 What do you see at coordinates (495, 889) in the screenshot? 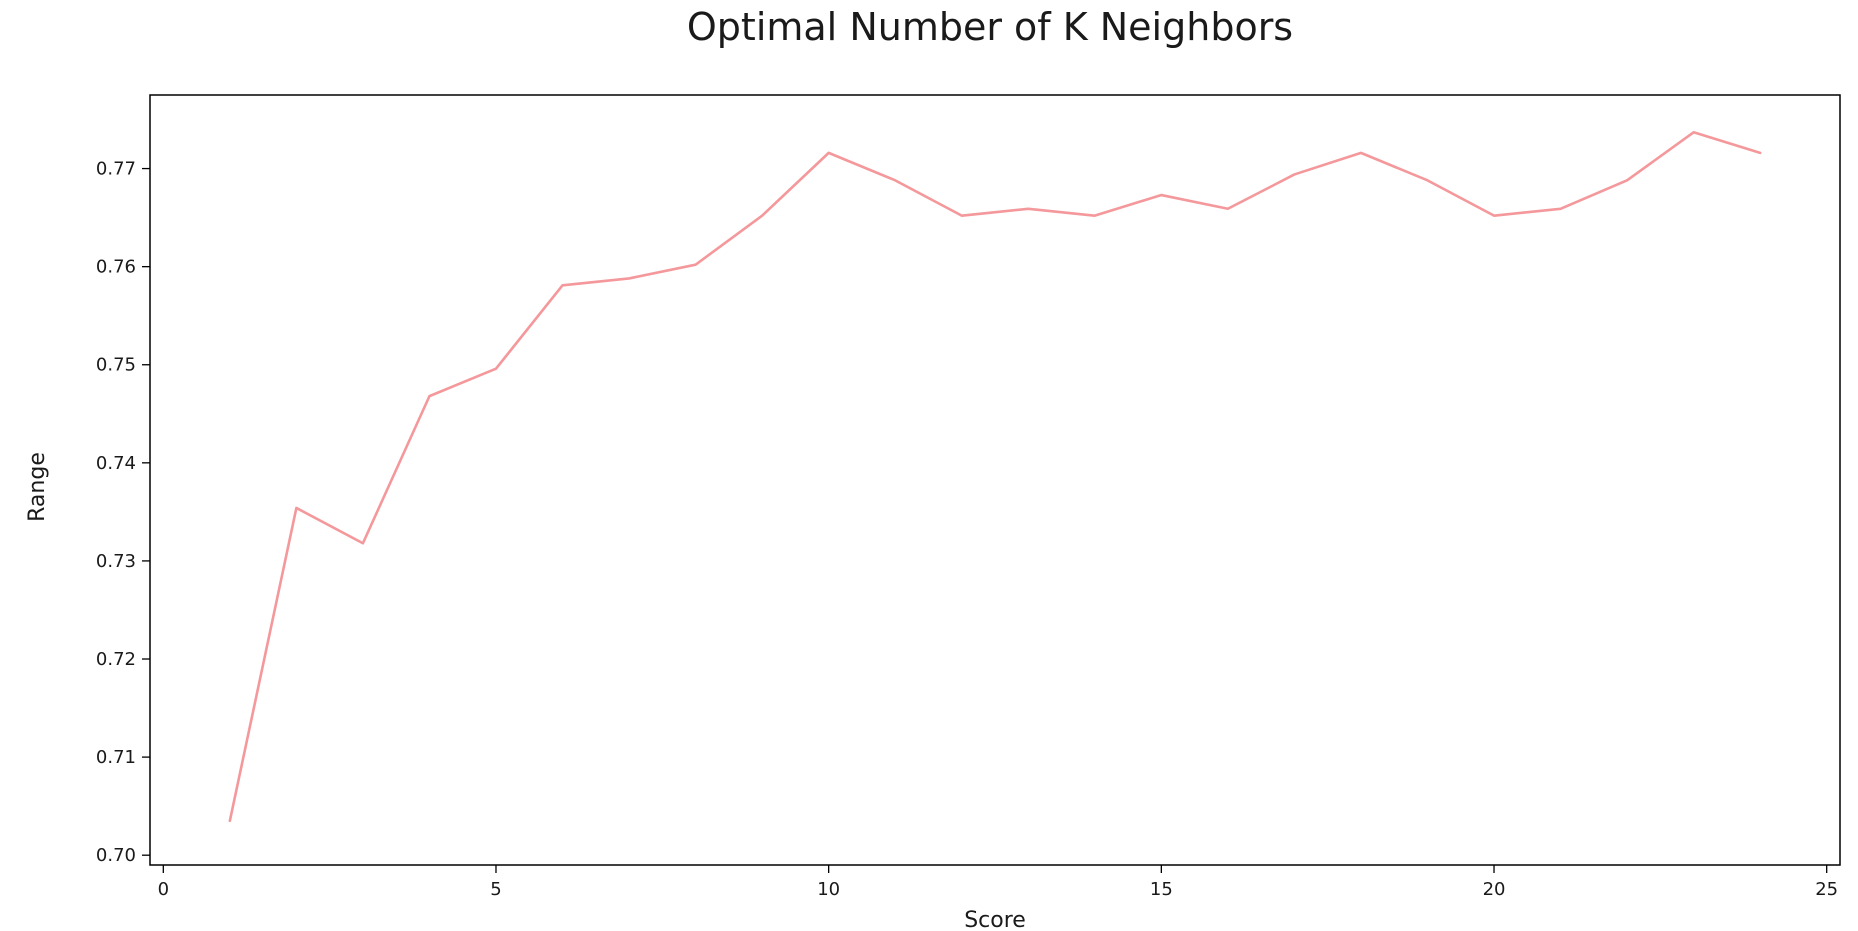
I see `x-tick-label: 5` at bounding box center [495, 889].